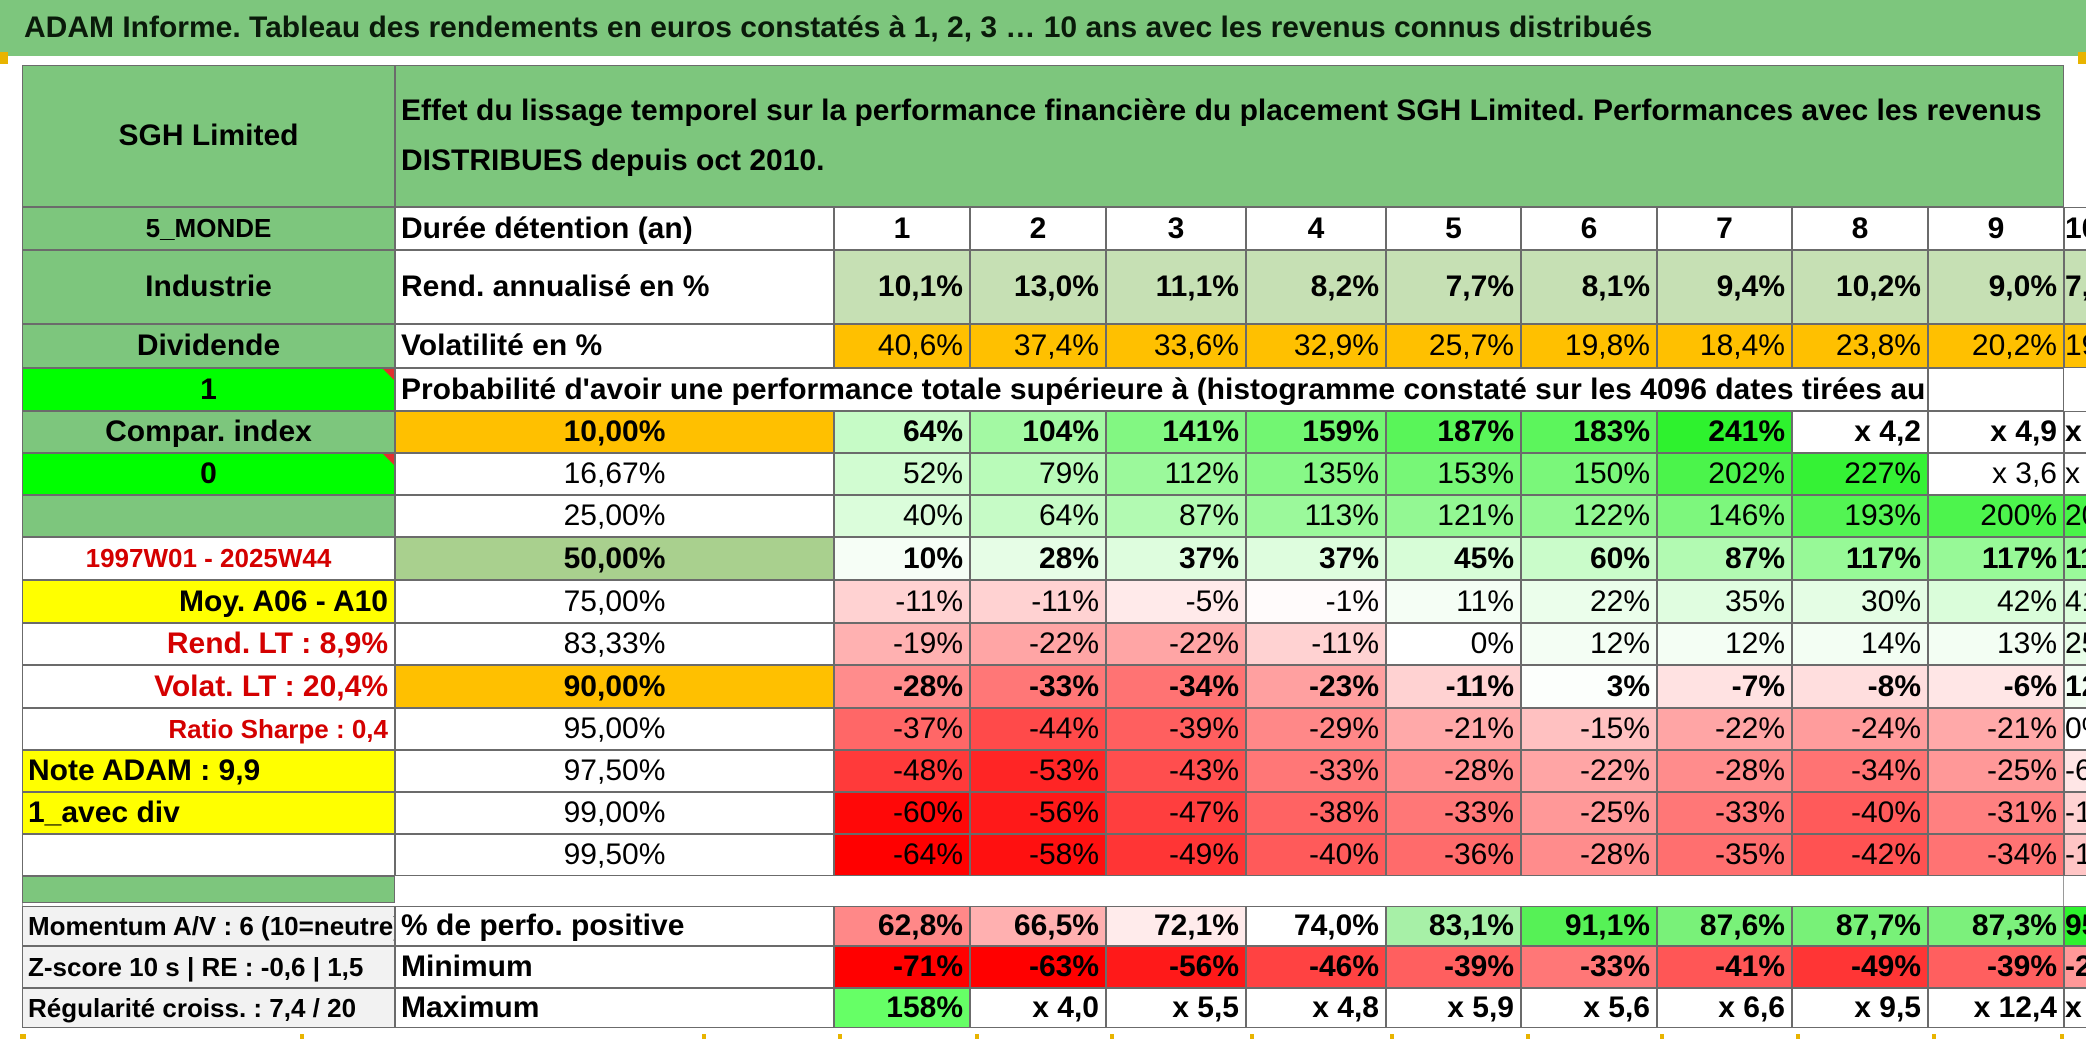 The image size is (2086, 1044). I want to click on performance-value: -44%, so click(1038, 729).